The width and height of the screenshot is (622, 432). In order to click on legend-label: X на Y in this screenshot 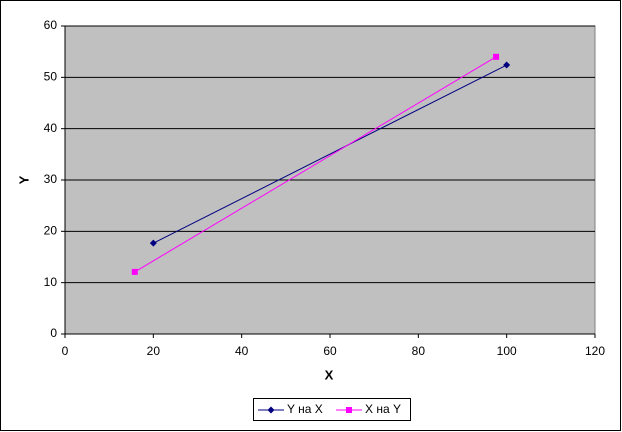, I will do `click(383, 409)`.